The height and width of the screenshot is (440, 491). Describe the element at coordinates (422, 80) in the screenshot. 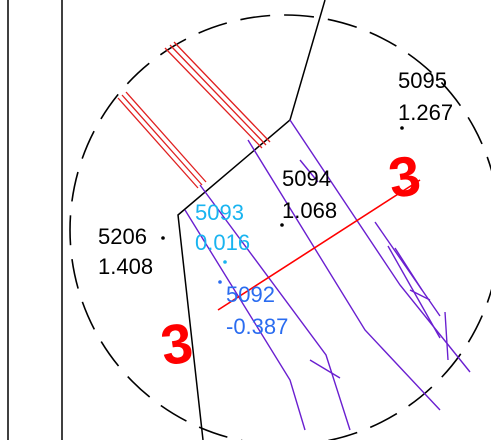

I see `point-id-5095: 5095` at that location.